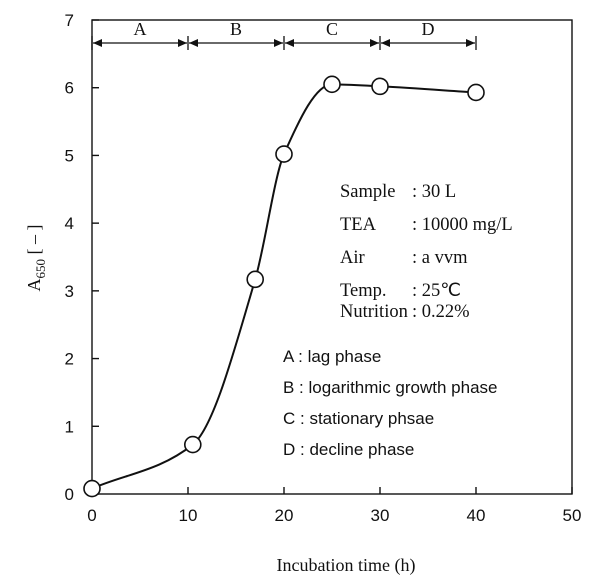 This screenshot has width=598, height=578. I want to click on y-axis-title: A650 [ – ], so click(36, 258).